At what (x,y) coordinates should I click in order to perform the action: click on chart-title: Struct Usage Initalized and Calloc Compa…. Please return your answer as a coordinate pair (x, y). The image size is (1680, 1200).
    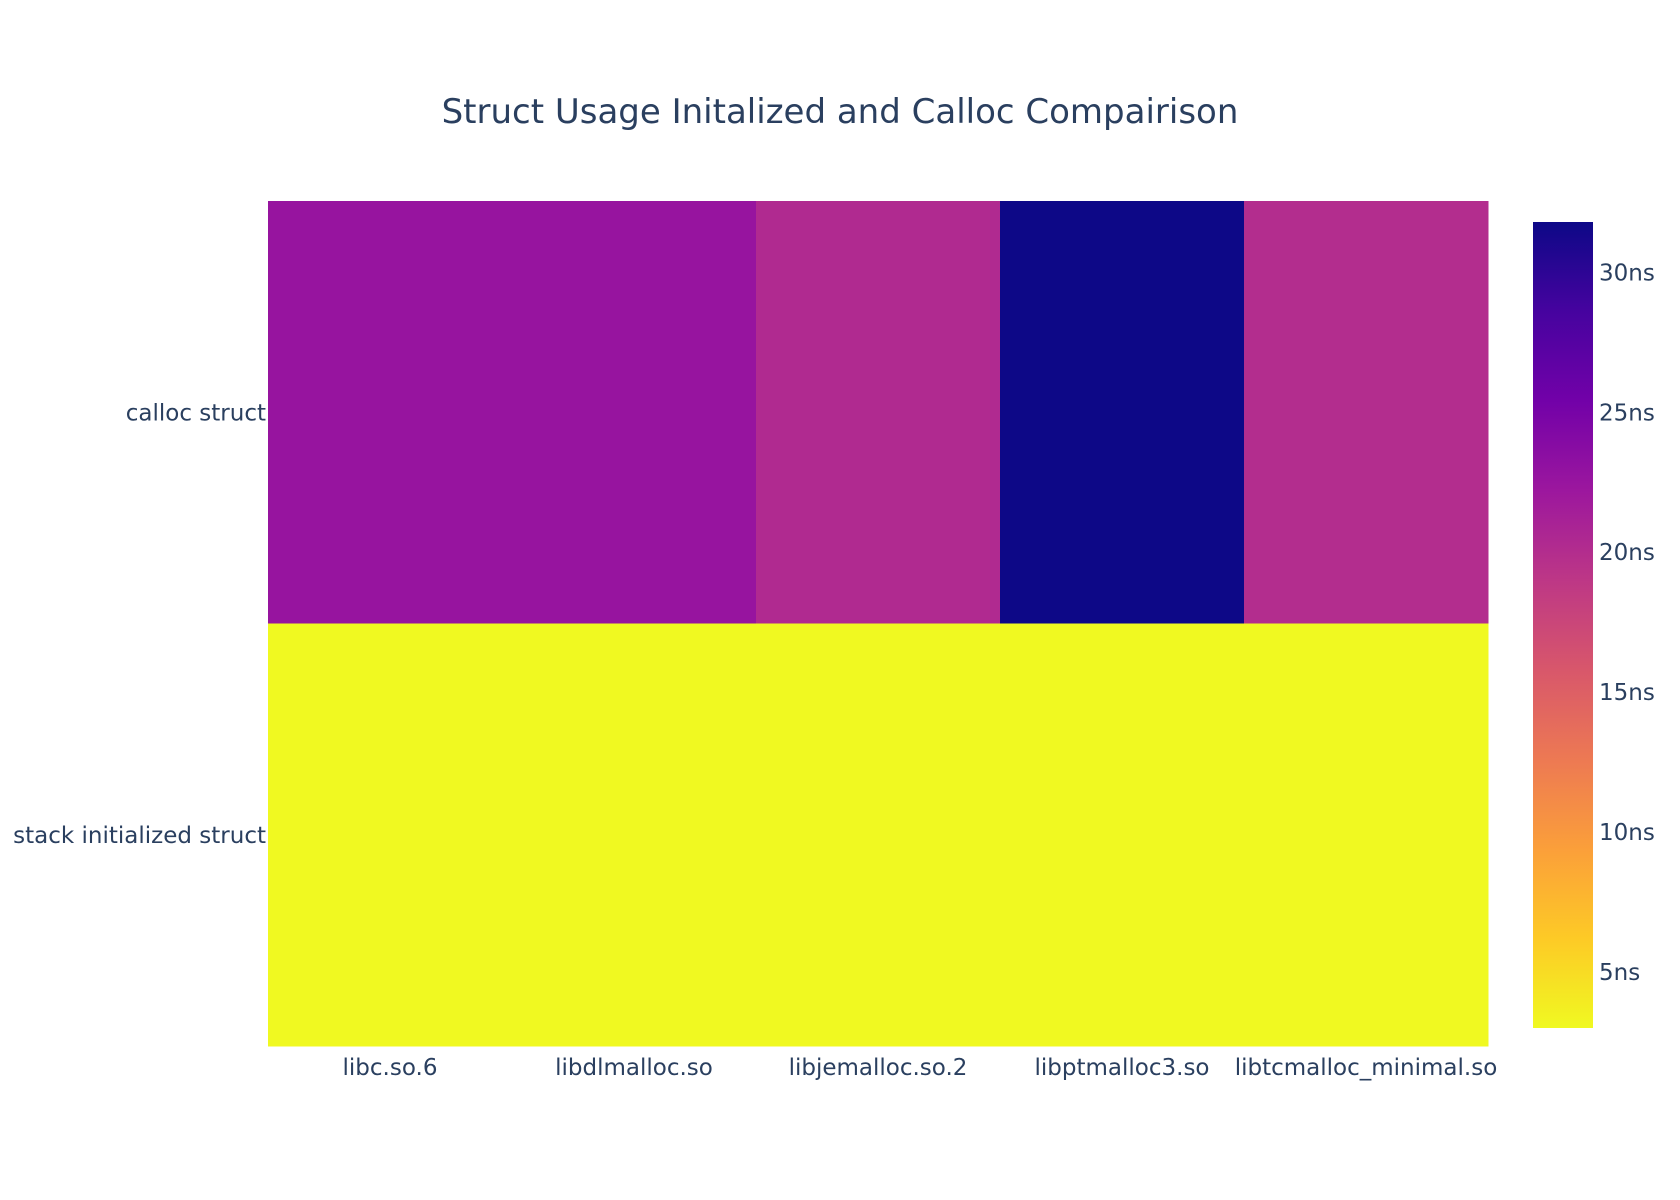
    Looking at the image, I should click on (840, 112).